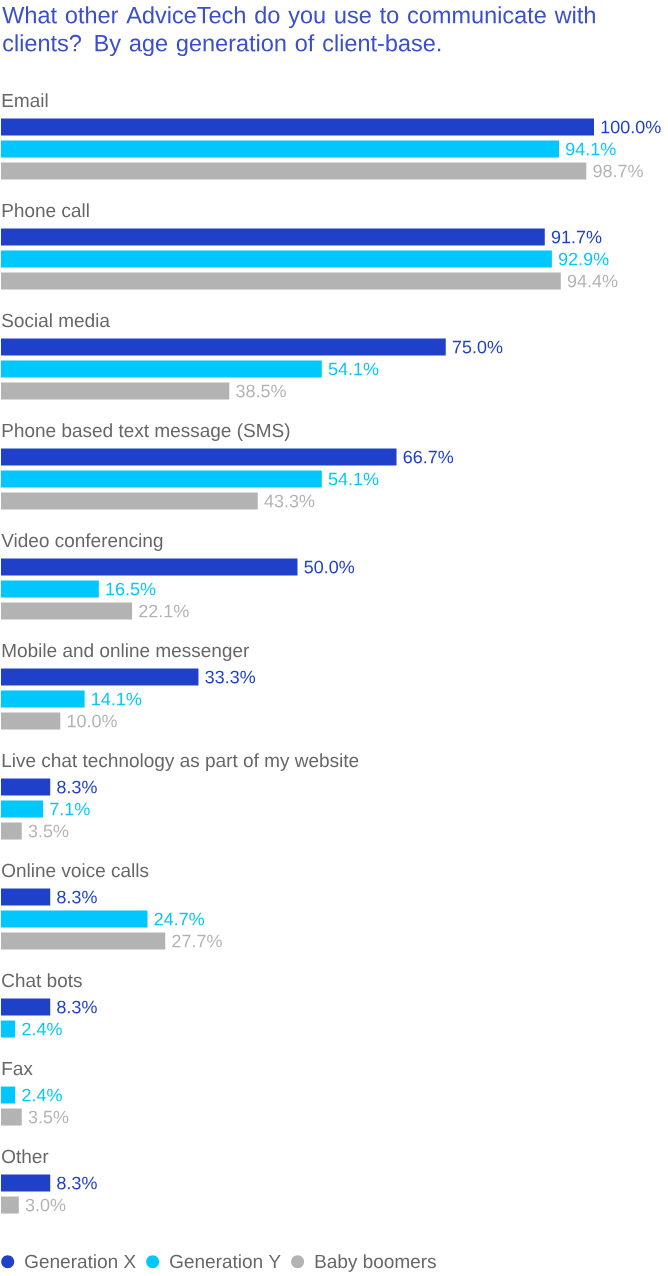 The height and width of the screenshot is (1276, 668). What do you see at coordinates (618, 171) in the screenshot?
I see `data-label: 98.7%` at bounding box center [618, 171].